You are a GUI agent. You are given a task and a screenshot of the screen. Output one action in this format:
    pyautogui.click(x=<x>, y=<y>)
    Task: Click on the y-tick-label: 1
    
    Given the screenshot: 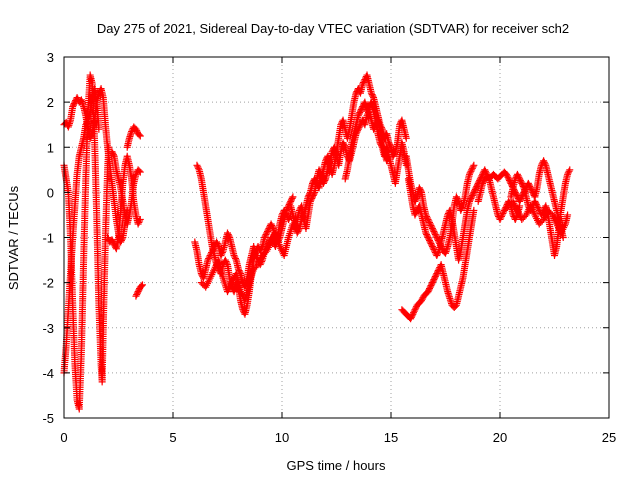 What is the action you would take?
    pyautogui.click(x=50, y=147)
    